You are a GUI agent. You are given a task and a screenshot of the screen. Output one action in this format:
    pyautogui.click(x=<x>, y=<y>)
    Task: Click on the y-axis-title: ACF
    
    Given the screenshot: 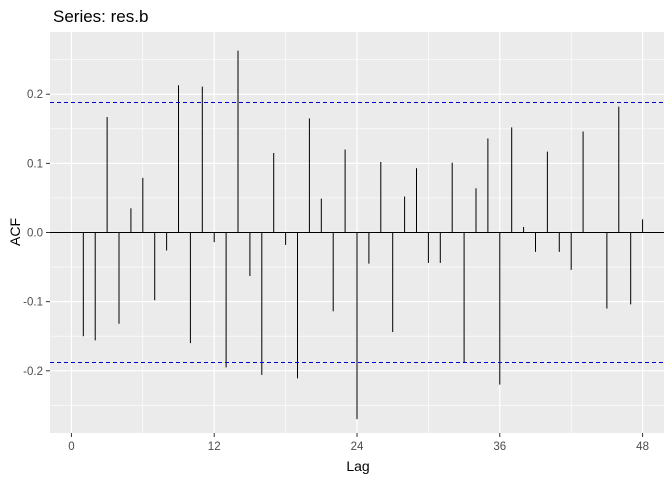 What is the action you would take?
    pyautogui.click(x=15, y=232)
    